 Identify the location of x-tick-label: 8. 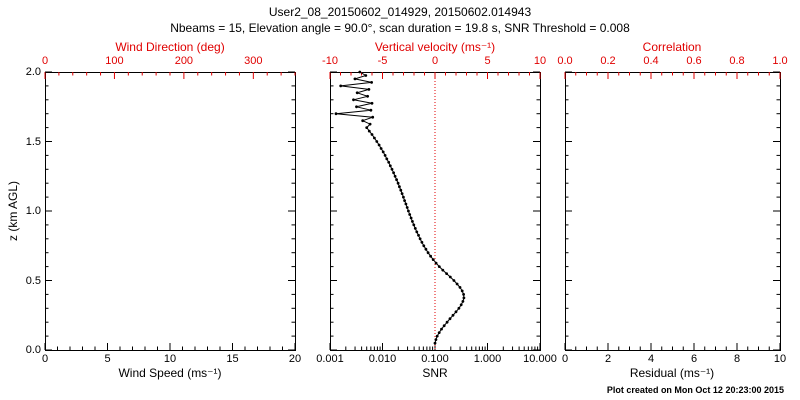
(737, 359).